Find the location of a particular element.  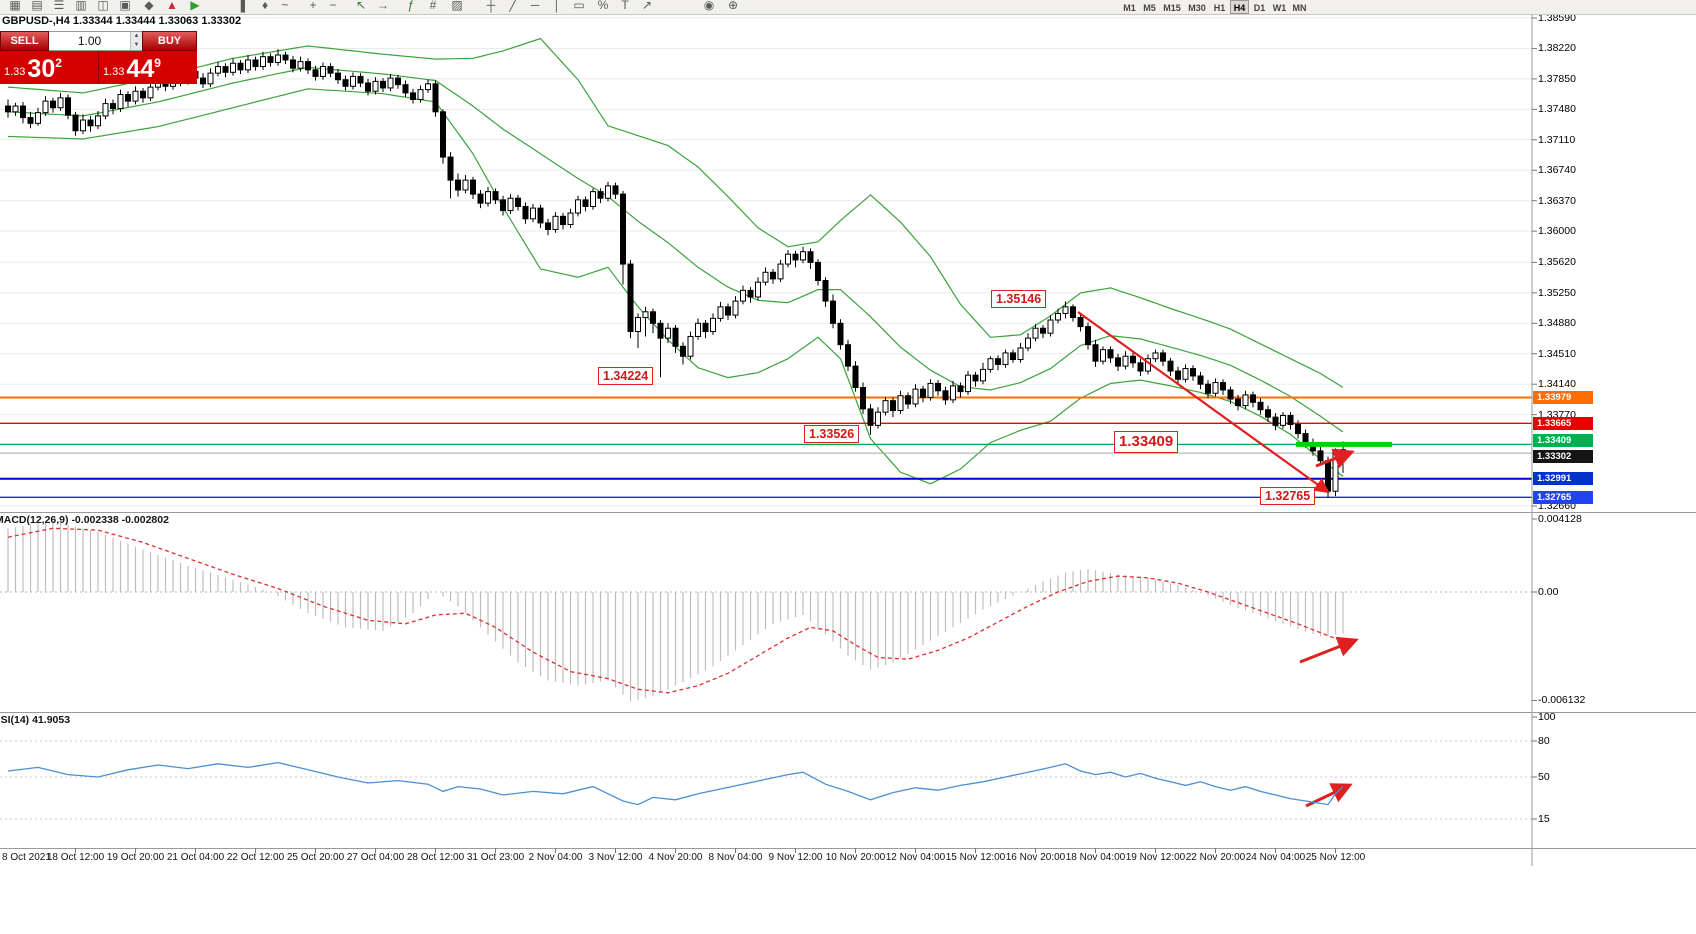

price-tick-label: 1.36000 is located at coordinates (1557, 231).